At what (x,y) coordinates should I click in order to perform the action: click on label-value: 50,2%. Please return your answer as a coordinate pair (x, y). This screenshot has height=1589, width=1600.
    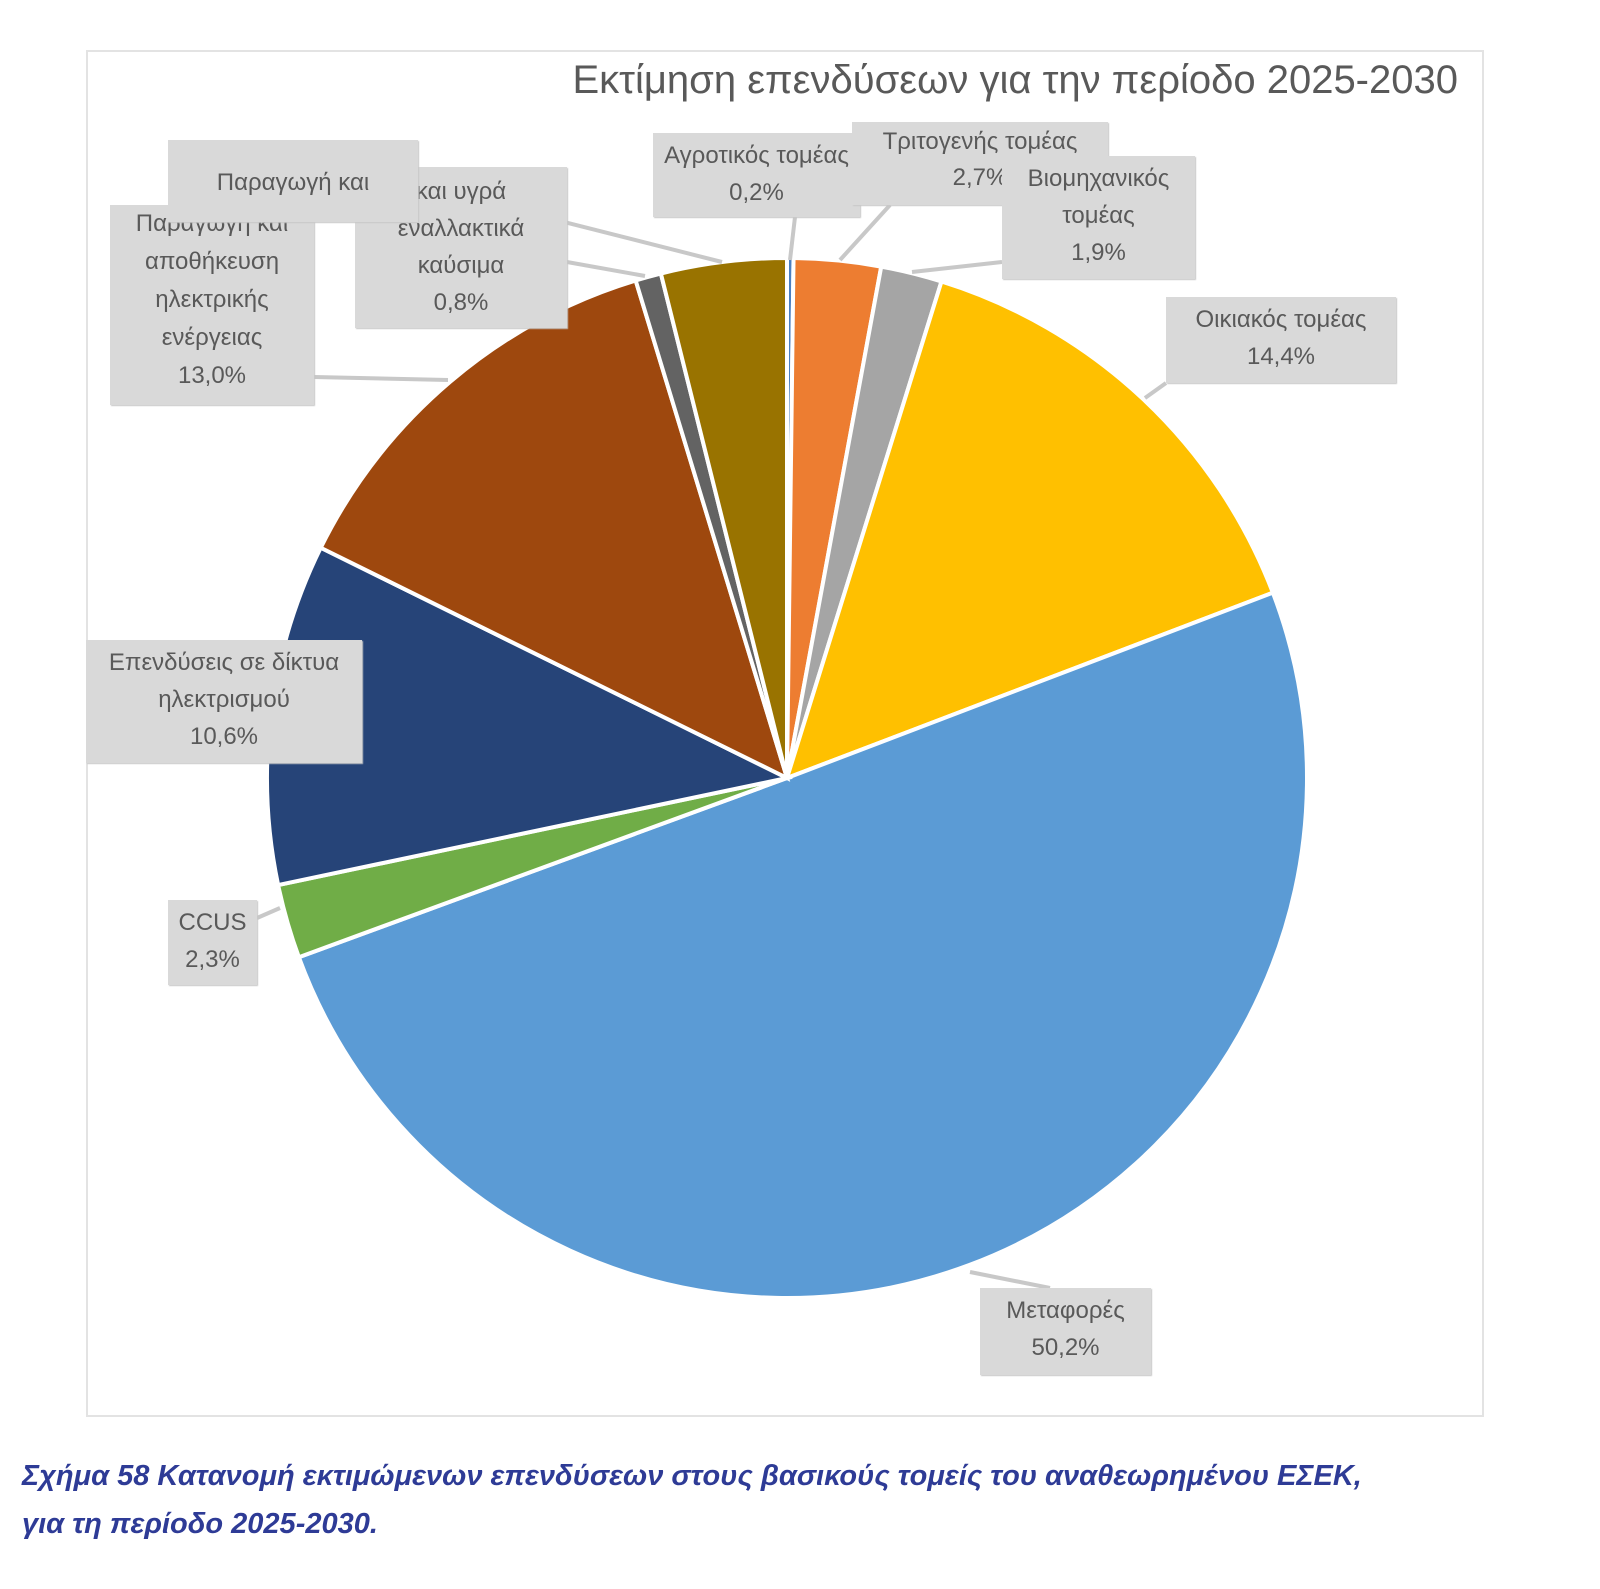
    Looking at the image, I should click on (1065, 1347).